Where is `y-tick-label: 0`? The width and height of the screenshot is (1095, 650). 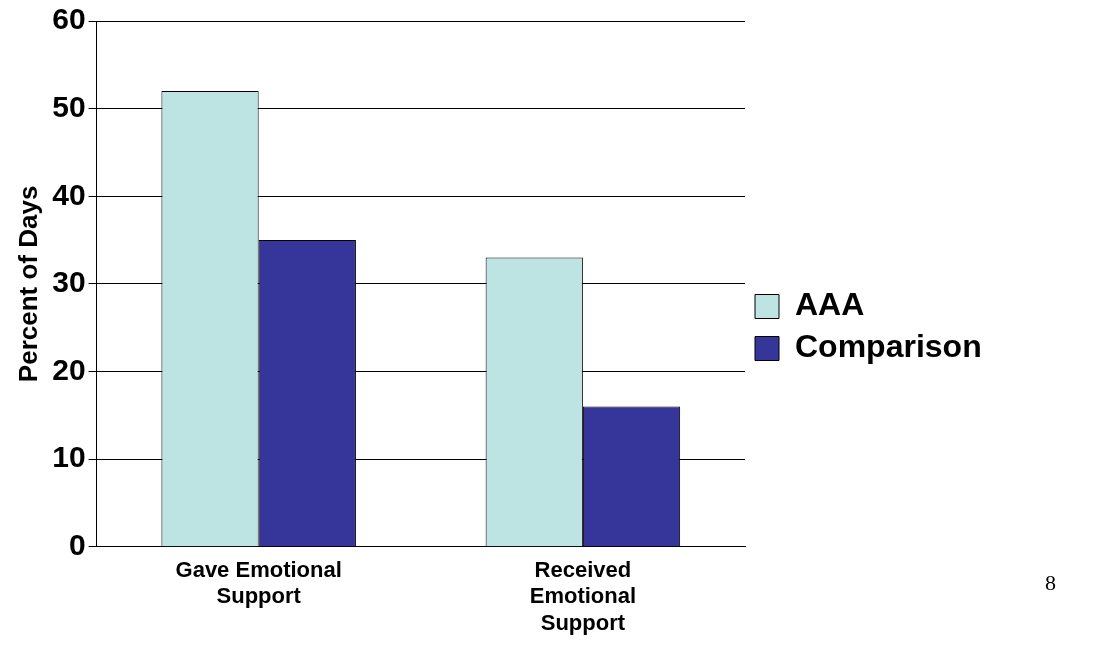
y-tick-label: 0 is located at coordinates (77, 545).